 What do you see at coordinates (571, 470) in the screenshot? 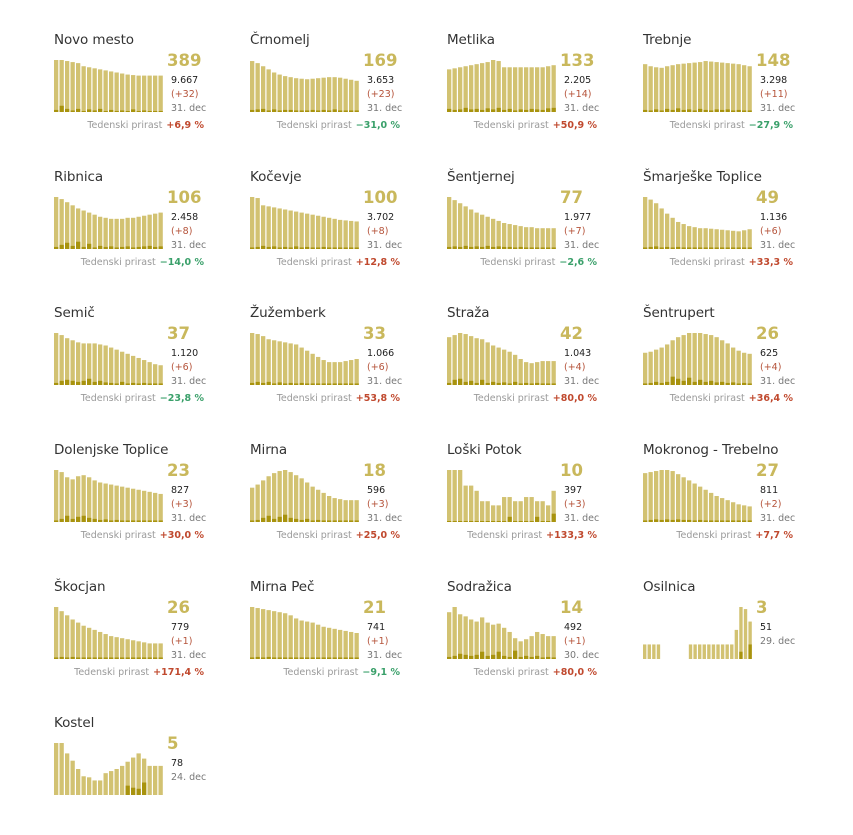
I see `active-cases-value: 10` at bounding box center [571, 470].